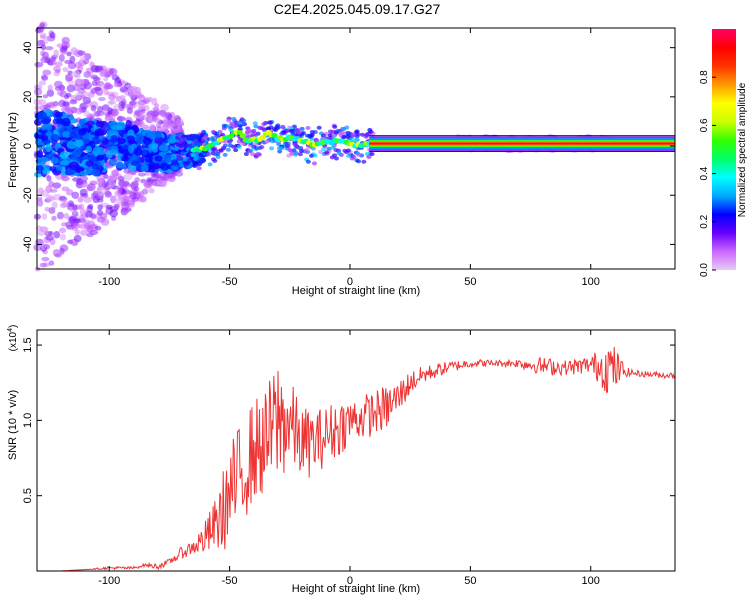  What do you see at coordinates (704, 270) in the screenshot?
I see `colorbar-tick-label: 0.0` at bounding box center [704, 270].